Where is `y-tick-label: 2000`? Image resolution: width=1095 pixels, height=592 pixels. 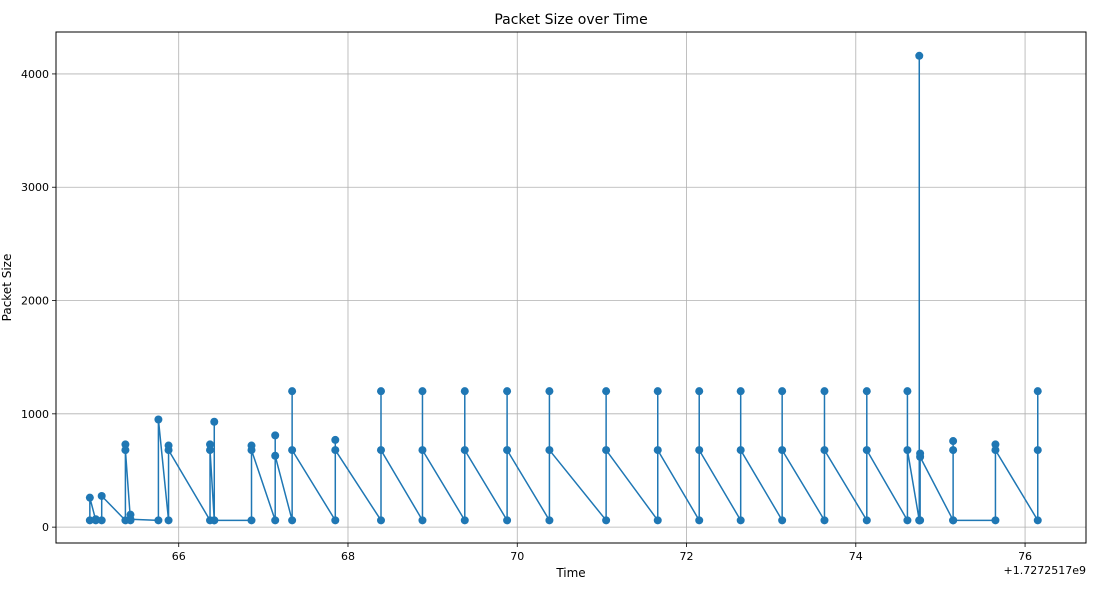 y-tick-label: 2000 is located at coordinates (35, 301).